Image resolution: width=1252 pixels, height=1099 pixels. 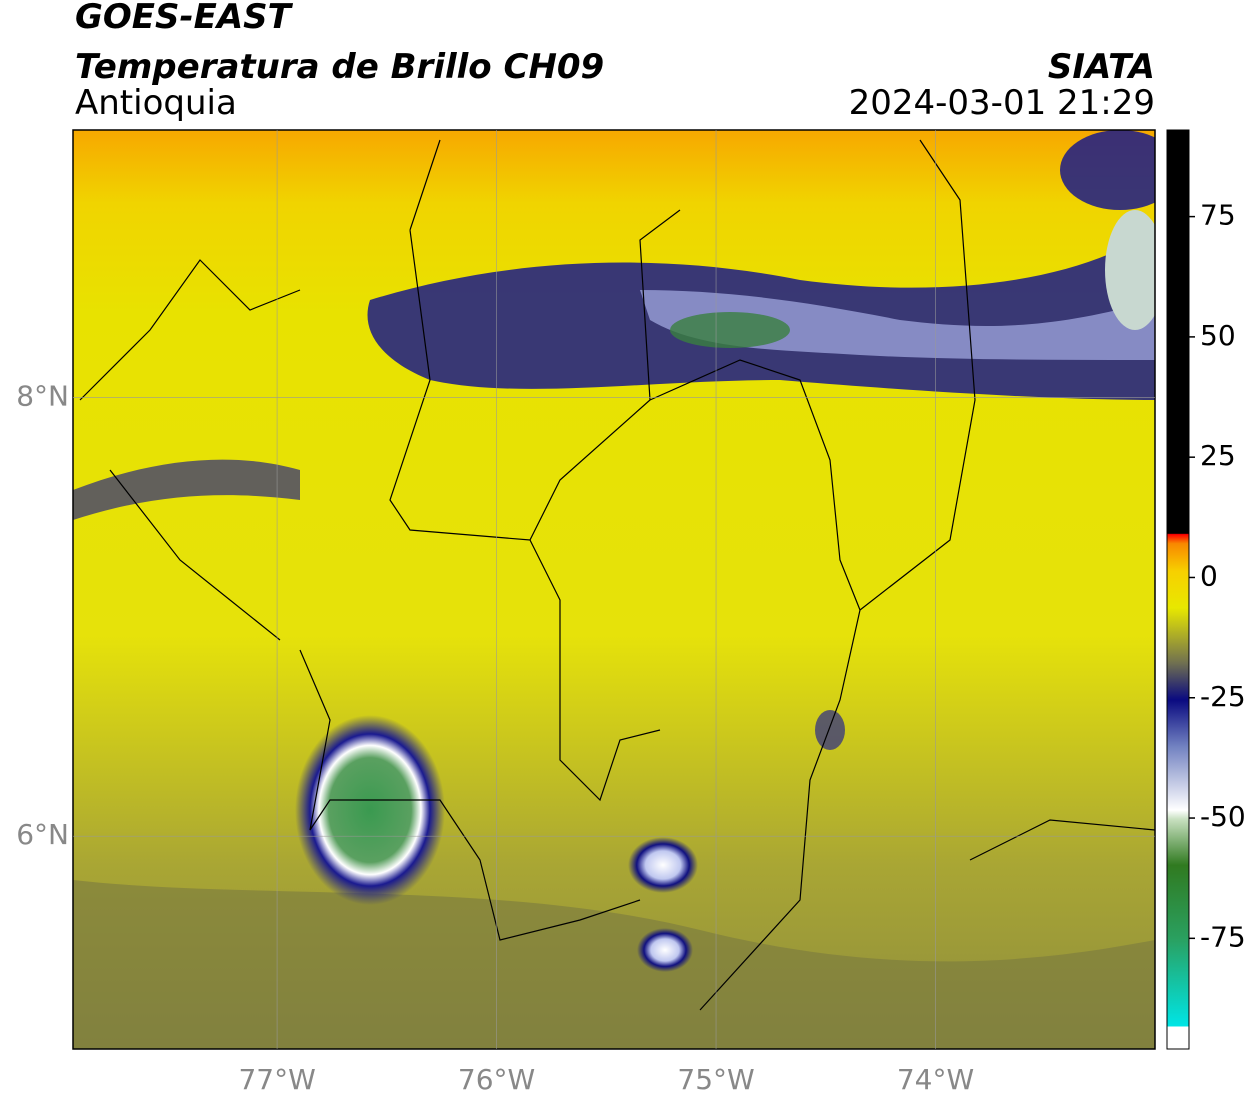 I want to click on colorbar-tick-label: 0, so click(x=1209, y=575).